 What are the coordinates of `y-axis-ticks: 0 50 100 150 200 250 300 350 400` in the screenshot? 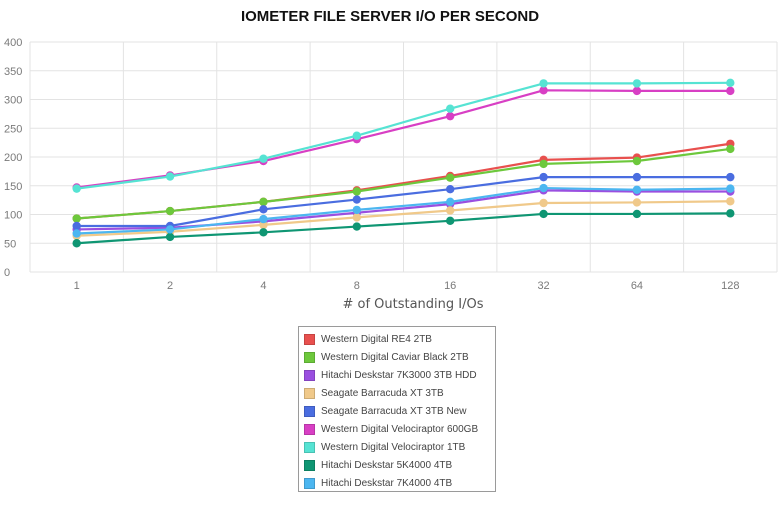 It's located at (13, 158).